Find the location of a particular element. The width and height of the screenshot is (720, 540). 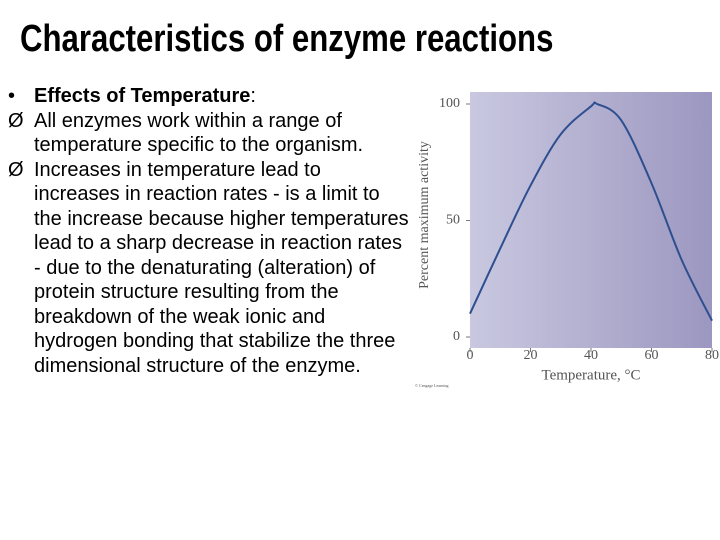

curve is located at coordinates (591, 211).